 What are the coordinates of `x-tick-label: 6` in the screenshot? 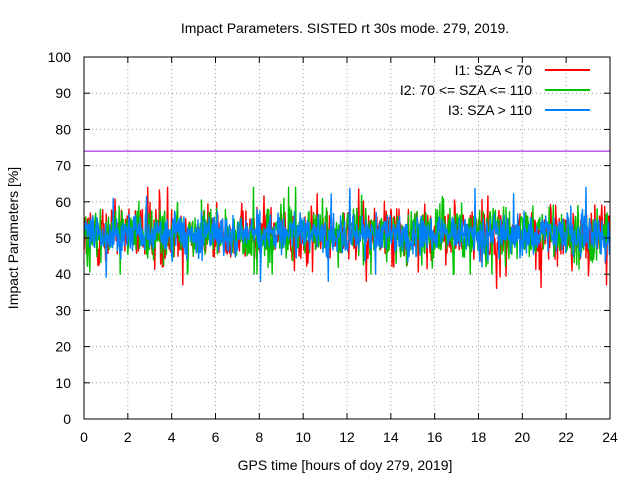 It's located at (216, 437).